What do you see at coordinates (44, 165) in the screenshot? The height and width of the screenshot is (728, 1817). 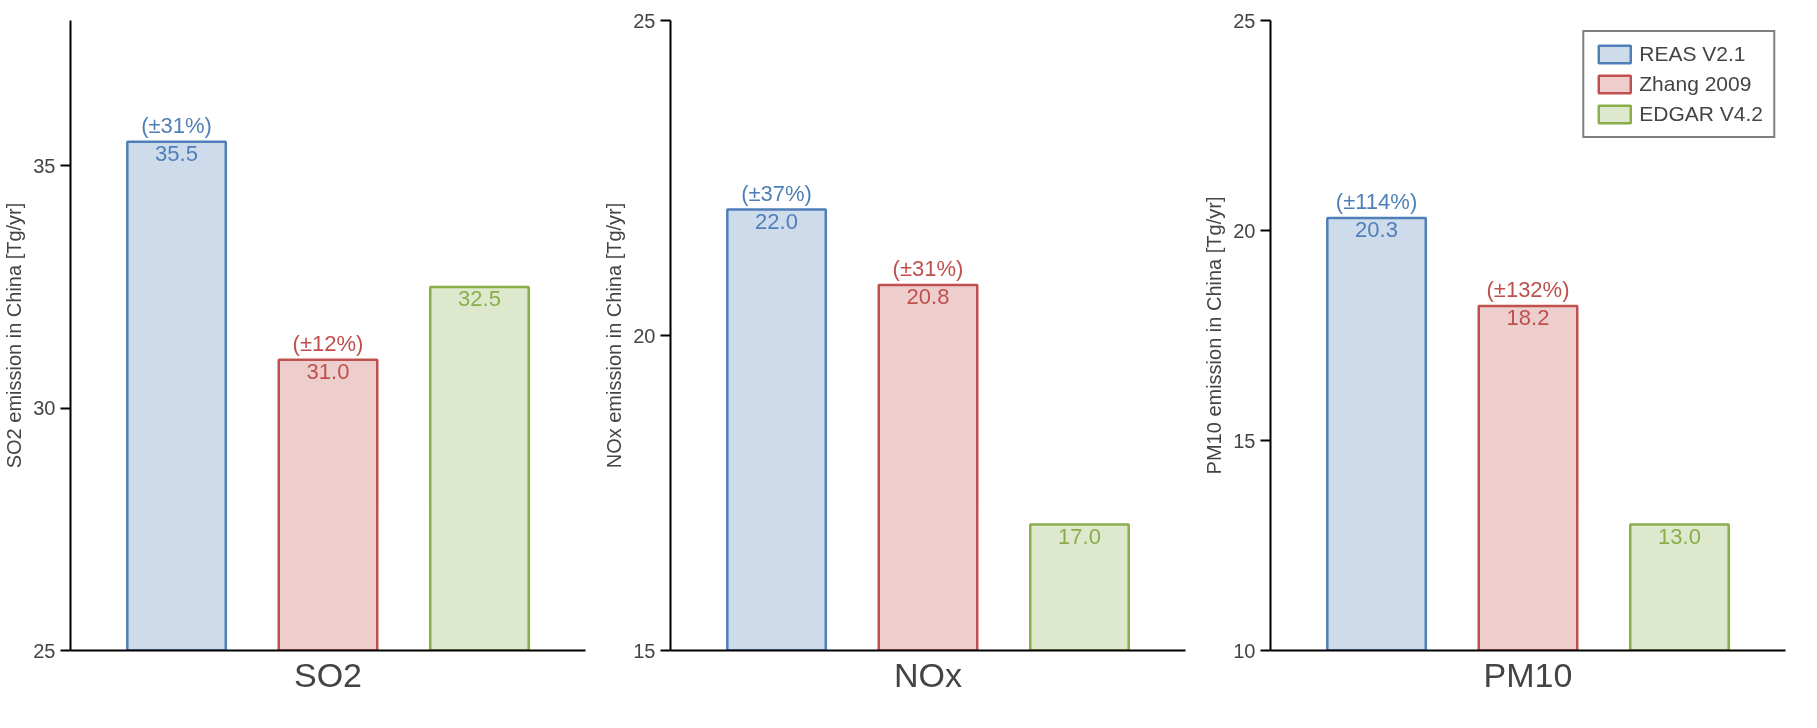 I see `y-tick-label: 35` at bounding box center [44, 165].